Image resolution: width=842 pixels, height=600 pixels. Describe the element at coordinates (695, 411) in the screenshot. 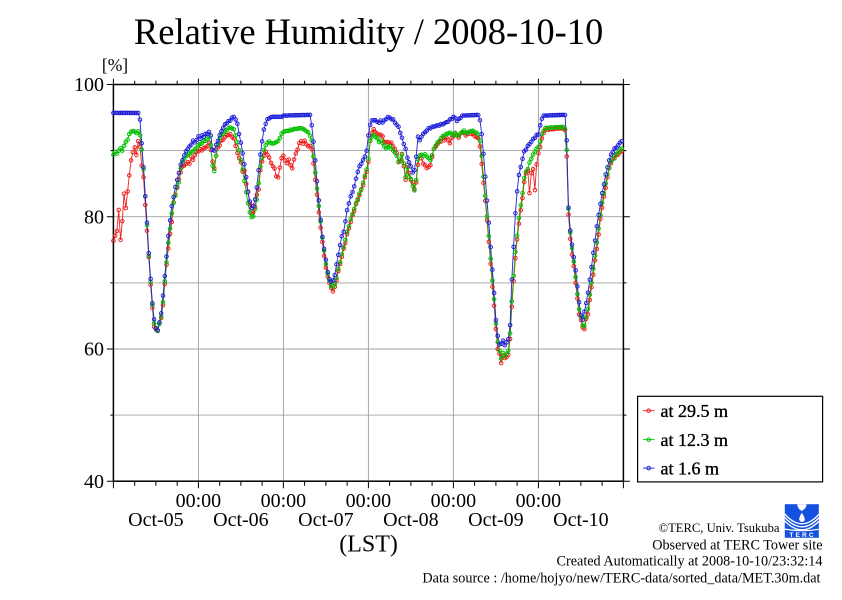

I see `svg-text: at 29.5 m` at that location.